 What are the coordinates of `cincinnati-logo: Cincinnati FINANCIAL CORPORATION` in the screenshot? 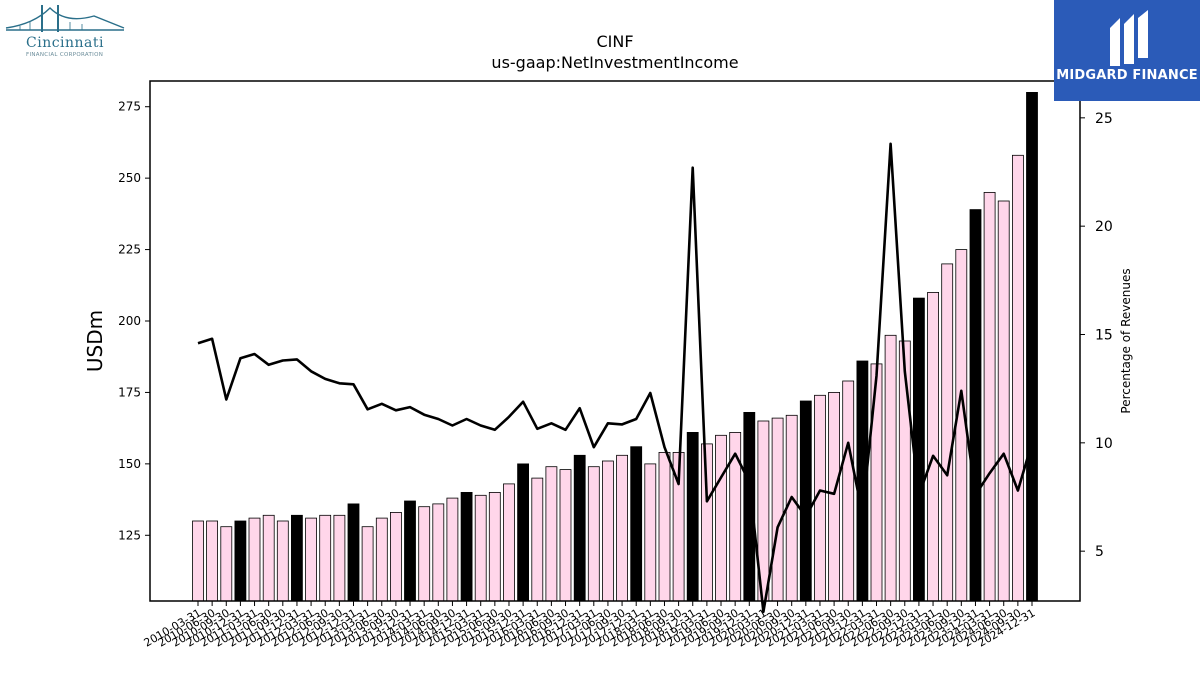 It's located at (66, 32).